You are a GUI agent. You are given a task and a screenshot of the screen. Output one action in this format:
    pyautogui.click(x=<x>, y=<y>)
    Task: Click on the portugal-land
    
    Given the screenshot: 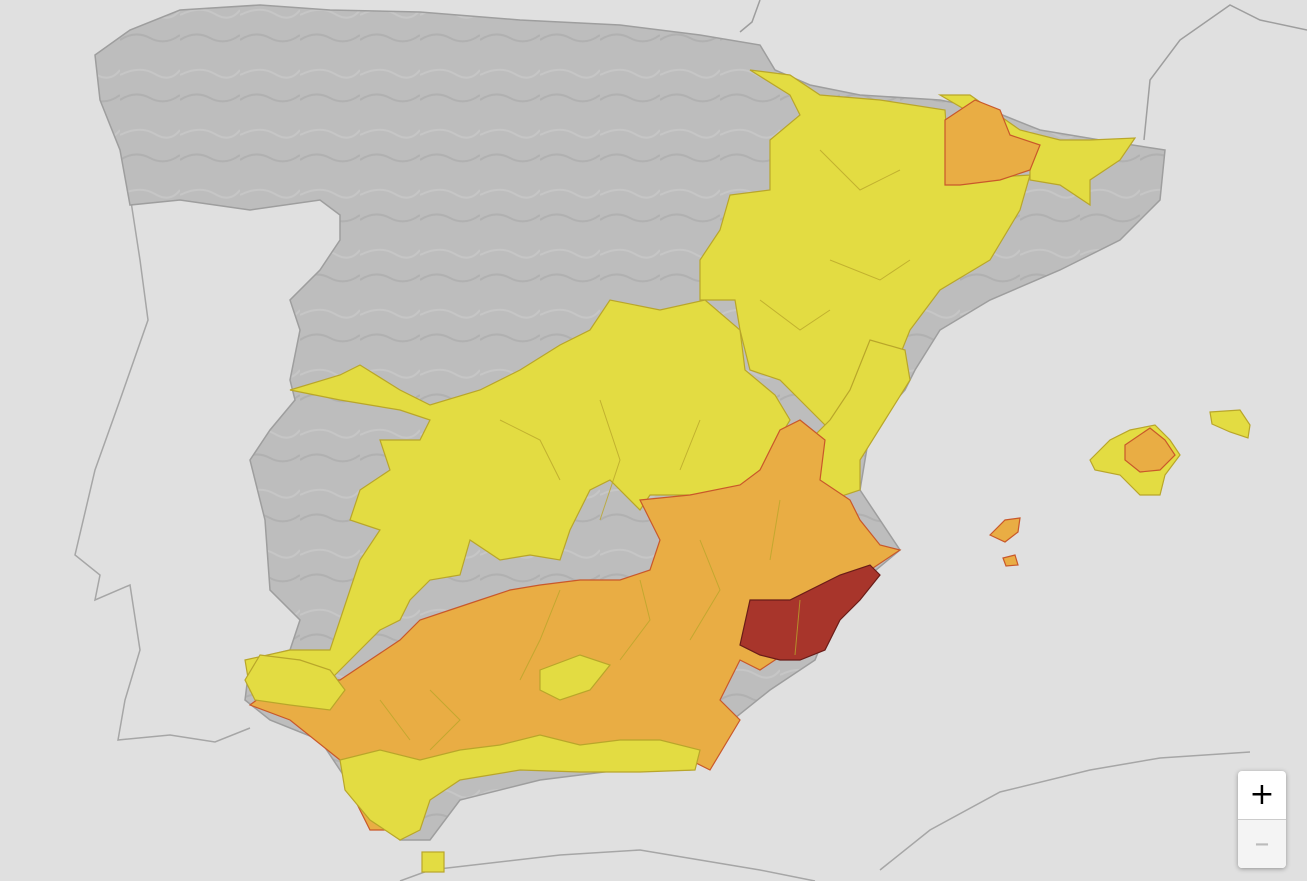 What is the action you would take?
    pyautogui.click(x=162, y=468)
    